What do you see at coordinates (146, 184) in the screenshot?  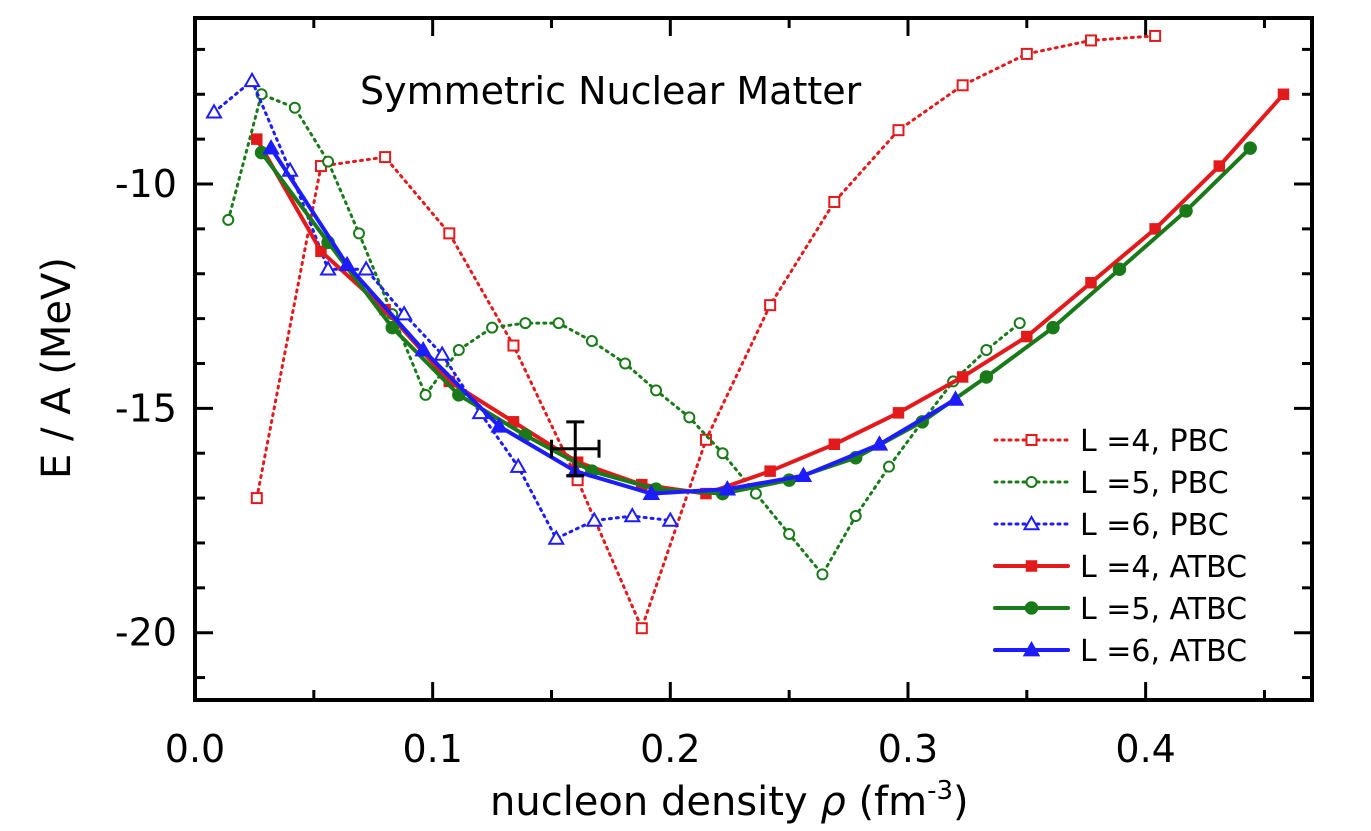 I see `y-tick-label: -10` at bounding box center [146, 184].